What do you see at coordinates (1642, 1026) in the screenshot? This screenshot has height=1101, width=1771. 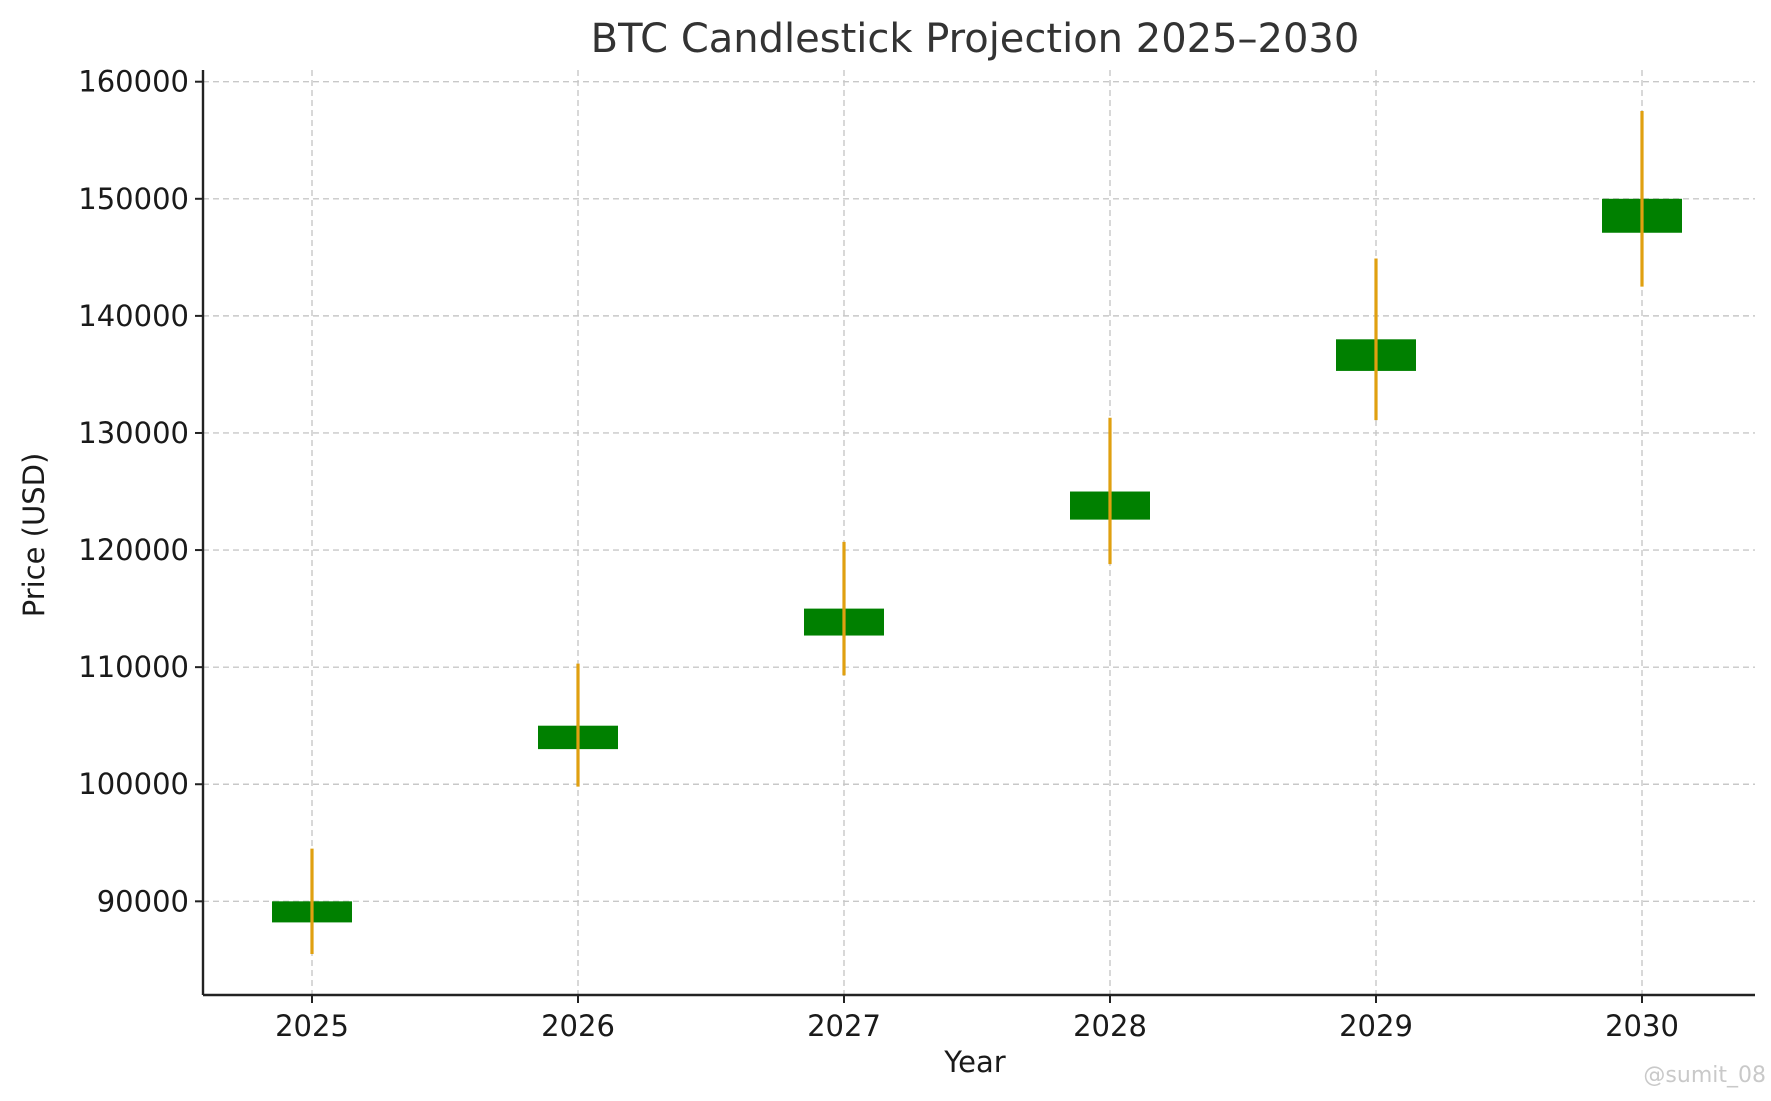 I see `x-tick-label: 2030` at bounding box center [1642, 1026].